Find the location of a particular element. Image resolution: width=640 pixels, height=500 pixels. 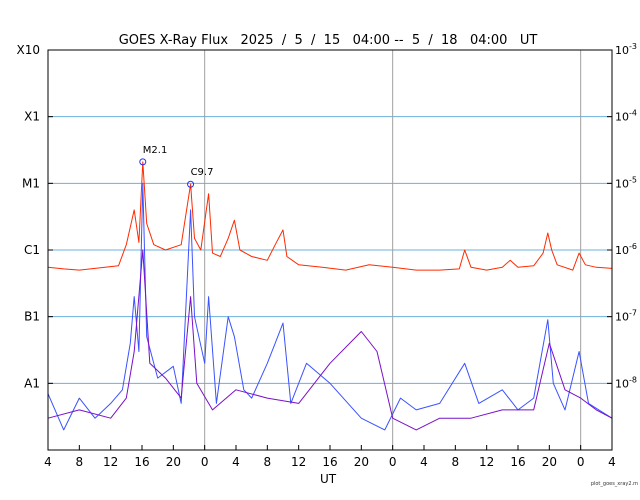

left-axis-label: A1 is located at coordinates (32, 383).